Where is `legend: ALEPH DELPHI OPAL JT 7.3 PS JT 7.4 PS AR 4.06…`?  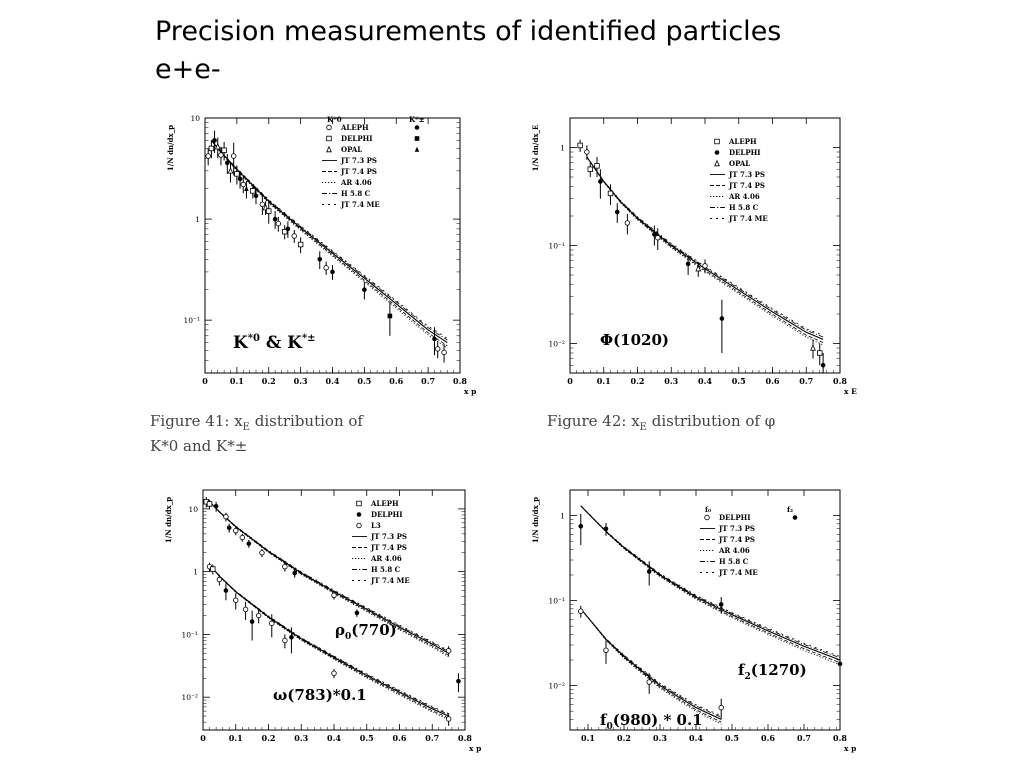 legend: ALEPH DELPHI OPAL JT 7.3 PS JT 7.4 PS AR 4.06… is located at coordinates (739, 180).